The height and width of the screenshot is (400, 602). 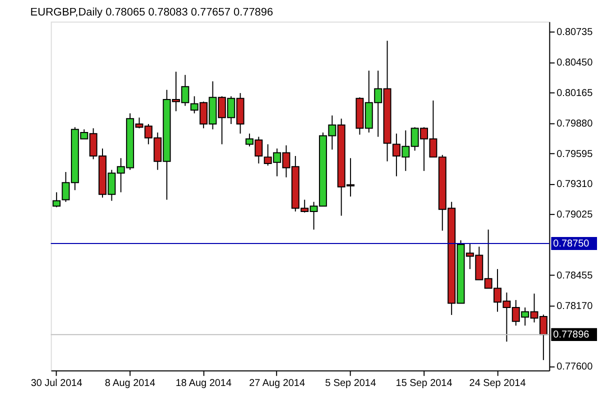 I want to click on x-tick-label: 18 Aug 2014, so click(x=204, y=383).